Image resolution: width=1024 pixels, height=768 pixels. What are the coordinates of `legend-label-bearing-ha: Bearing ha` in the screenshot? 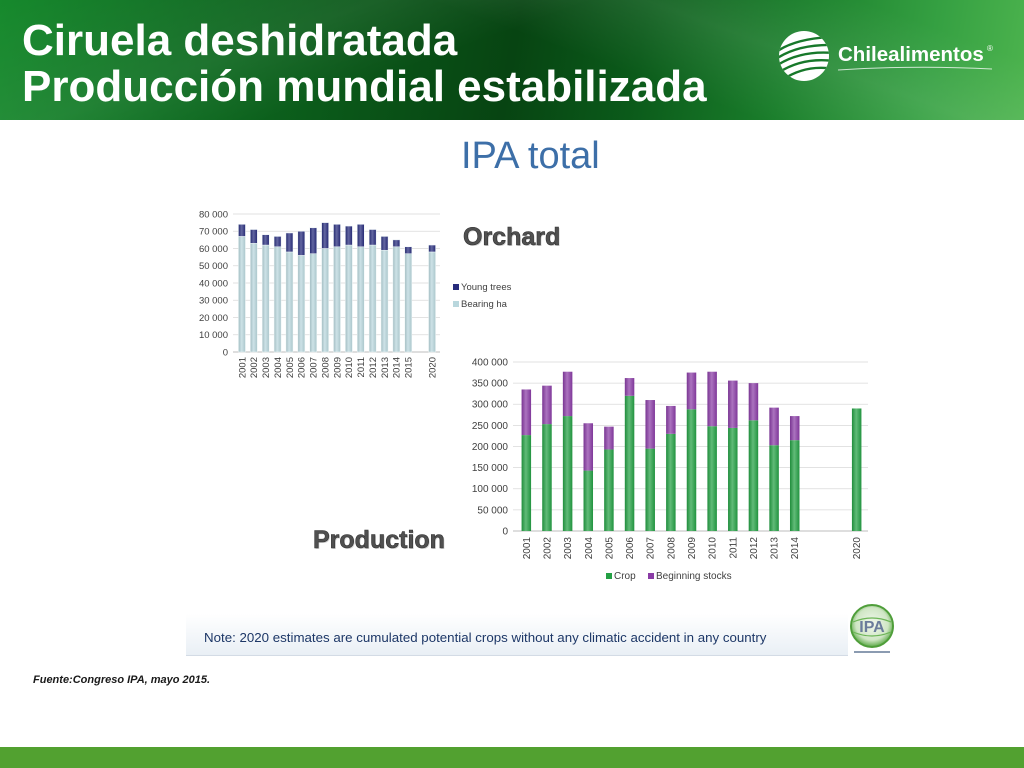 It's located at (484, 304).